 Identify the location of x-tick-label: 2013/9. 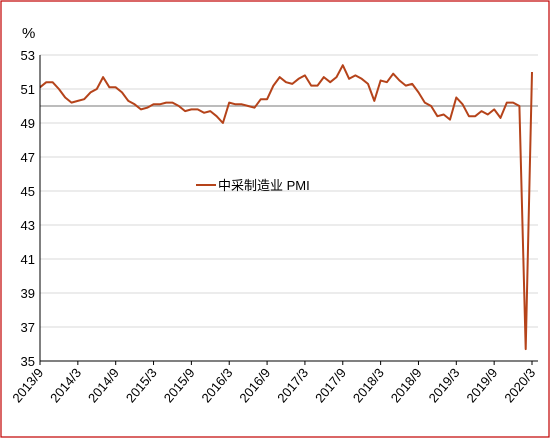
(27, 385).